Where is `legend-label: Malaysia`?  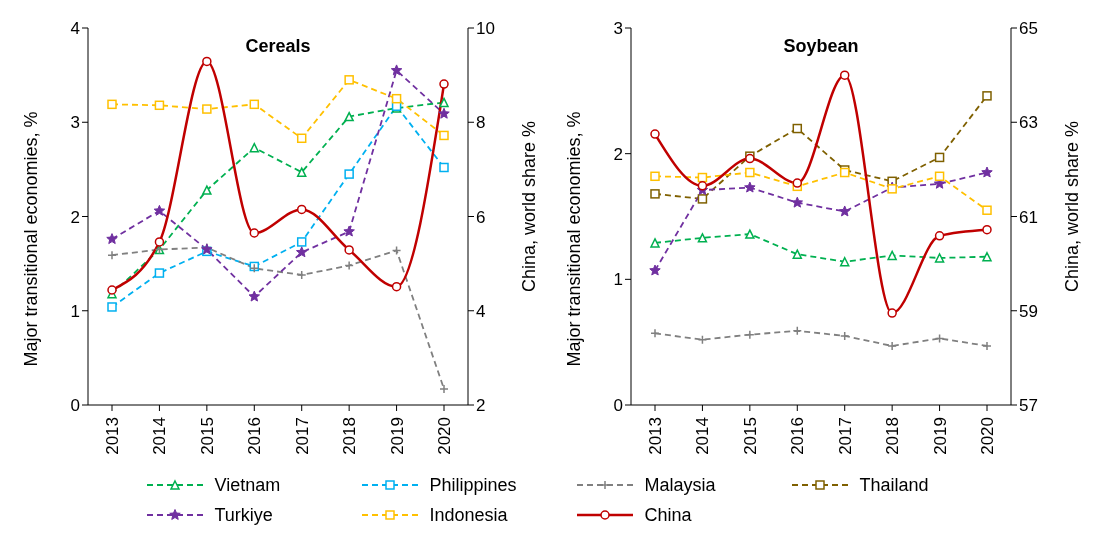 legend-label: Malaysia is located at coordinates (680, 485).